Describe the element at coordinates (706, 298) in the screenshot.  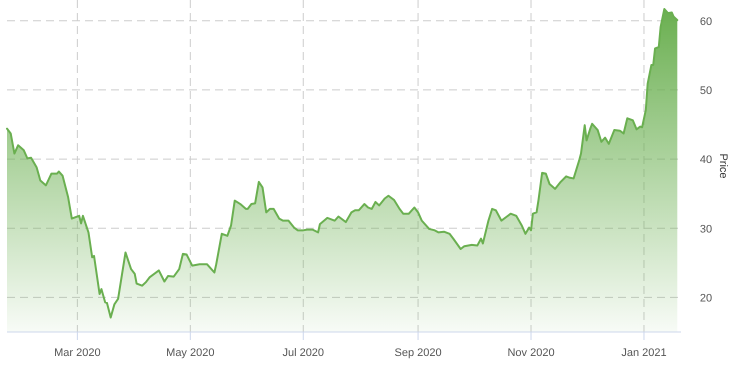
I see `y-tick-label: 20` at that location.